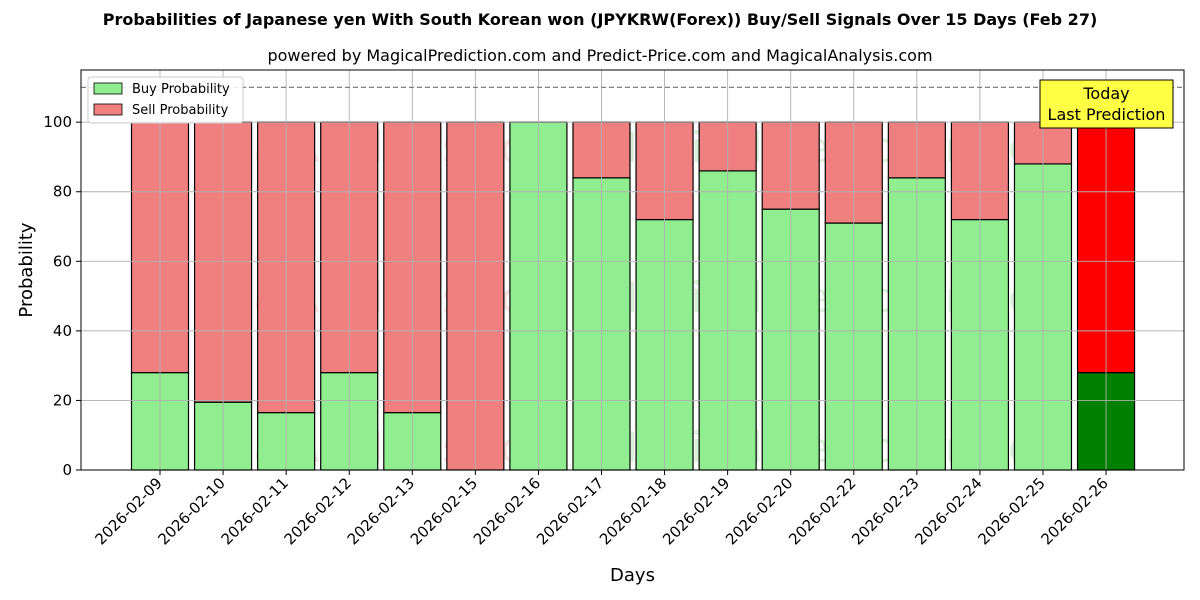 This screenshot has width=1200, height=600. Describe the element at coordinates (948, 511) in the screenshot. I see `x-tick-label: 2026-02-24` at that location.